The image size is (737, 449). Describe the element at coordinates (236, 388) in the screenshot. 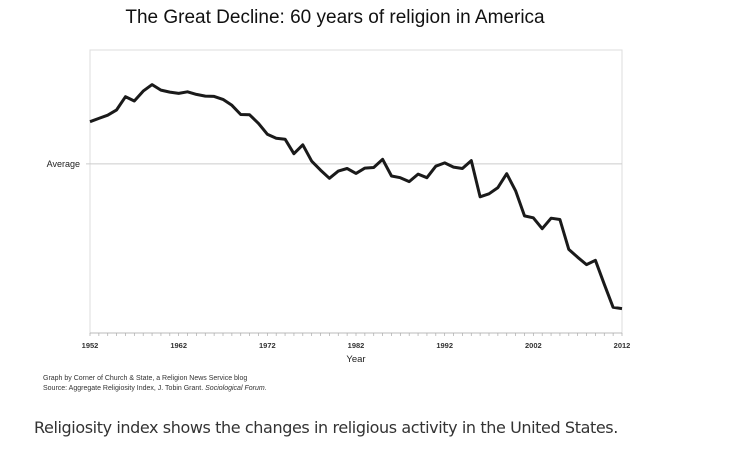

I see `footnote-journal: Sociological Forum.` at that location.